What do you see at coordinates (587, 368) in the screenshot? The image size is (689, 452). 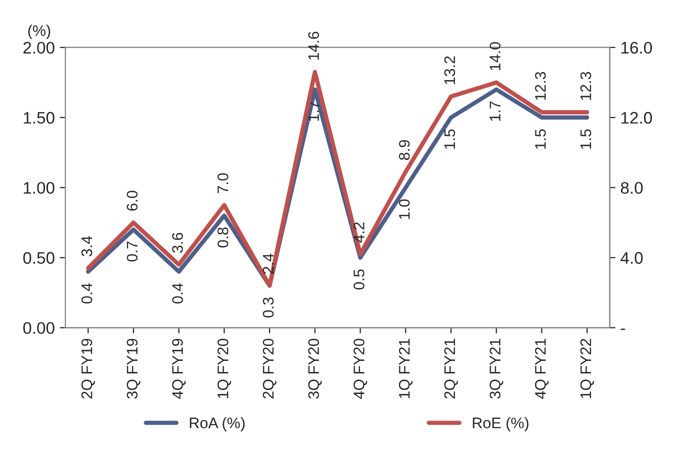 I see `x-tick-label: 1Q FY22` at bounding box center [587, 368].